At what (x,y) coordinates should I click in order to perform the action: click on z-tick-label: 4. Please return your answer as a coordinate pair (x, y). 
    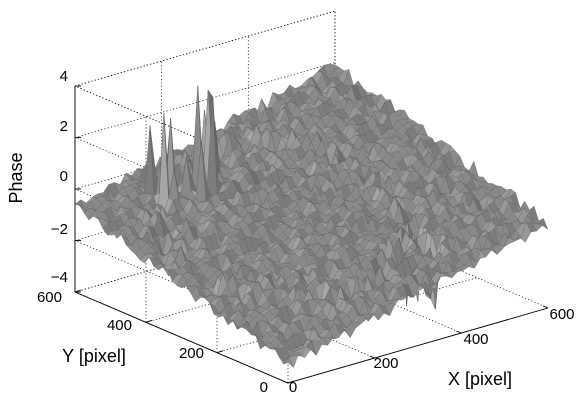
    Looking at the image, I should click on (64, 76).